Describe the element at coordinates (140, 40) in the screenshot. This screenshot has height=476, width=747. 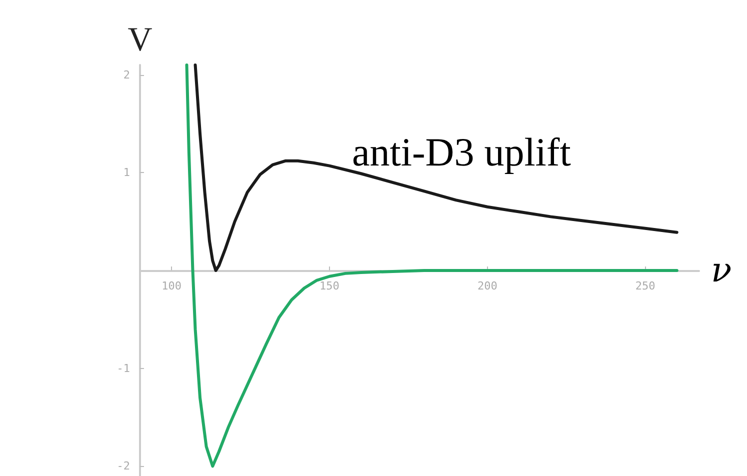
I see `y-axis-title: V` at that location.